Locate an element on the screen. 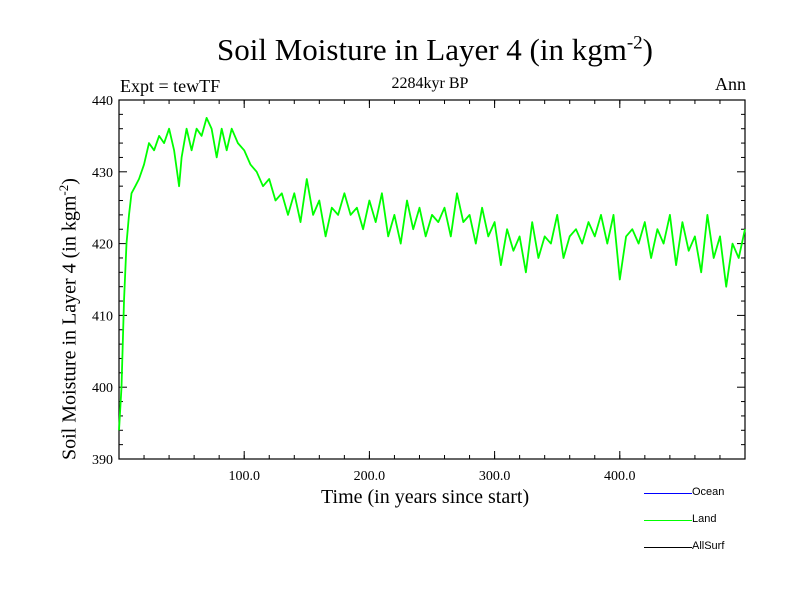 The image size is (800, 600). y-tick-label: 430 is located at coordinates (102, 173).